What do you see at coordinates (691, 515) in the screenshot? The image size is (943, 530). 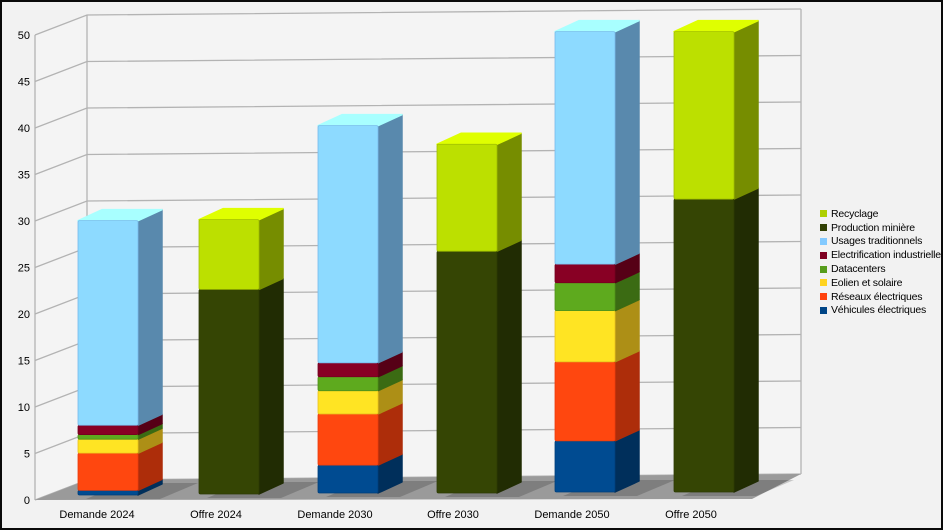 I see `x-axis-category-label: Offre 2050` at bounding box center [691, 515].